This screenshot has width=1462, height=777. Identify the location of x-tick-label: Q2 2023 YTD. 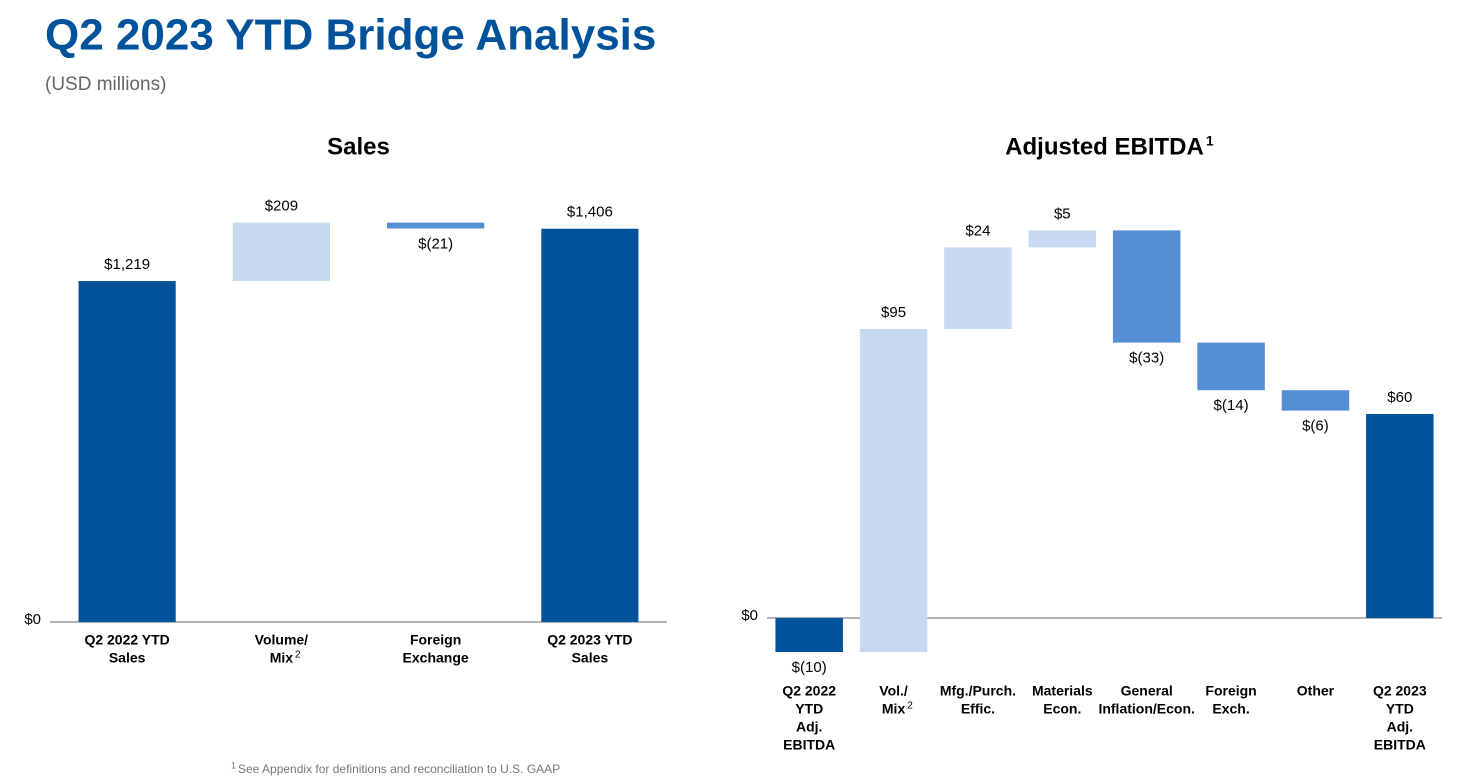
(589, 640).